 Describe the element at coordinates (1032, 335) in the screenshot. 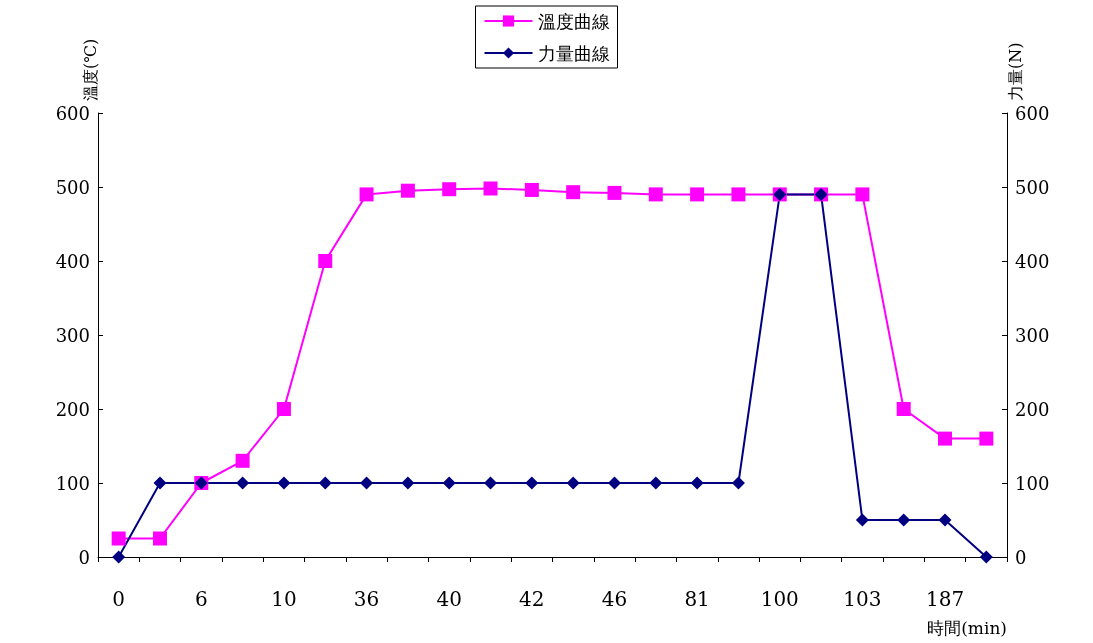

I see `y2-tick-label: 300` at that location.